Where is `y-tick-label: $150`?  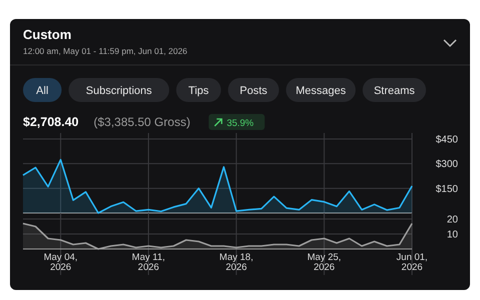
y-tick-label: $150 is located at coordinates (447, 189).